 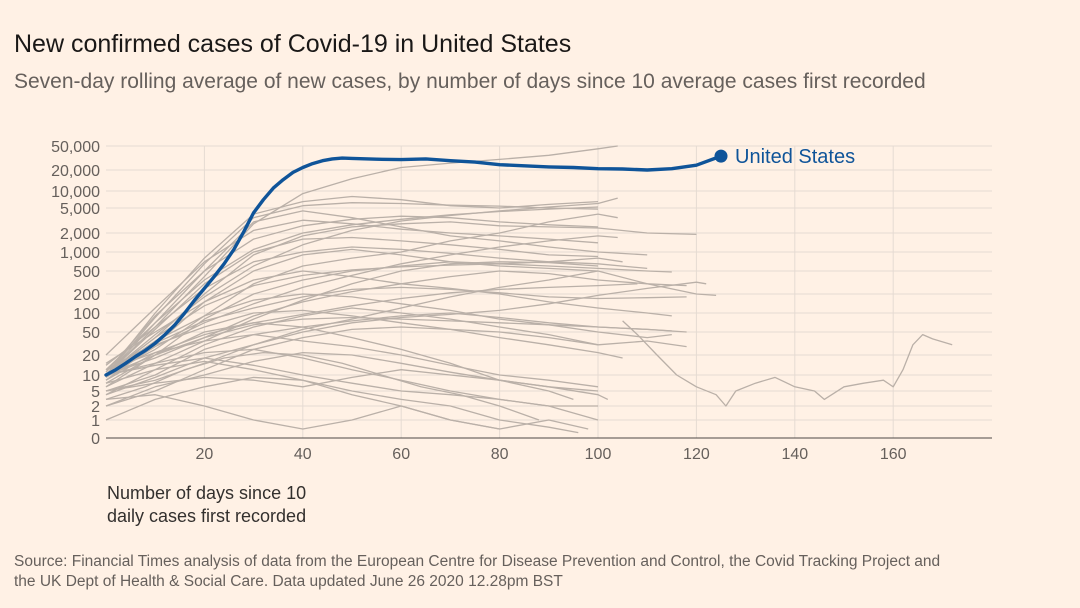 I want to click on y-tick-label: 20, so click(x=91, y=356).